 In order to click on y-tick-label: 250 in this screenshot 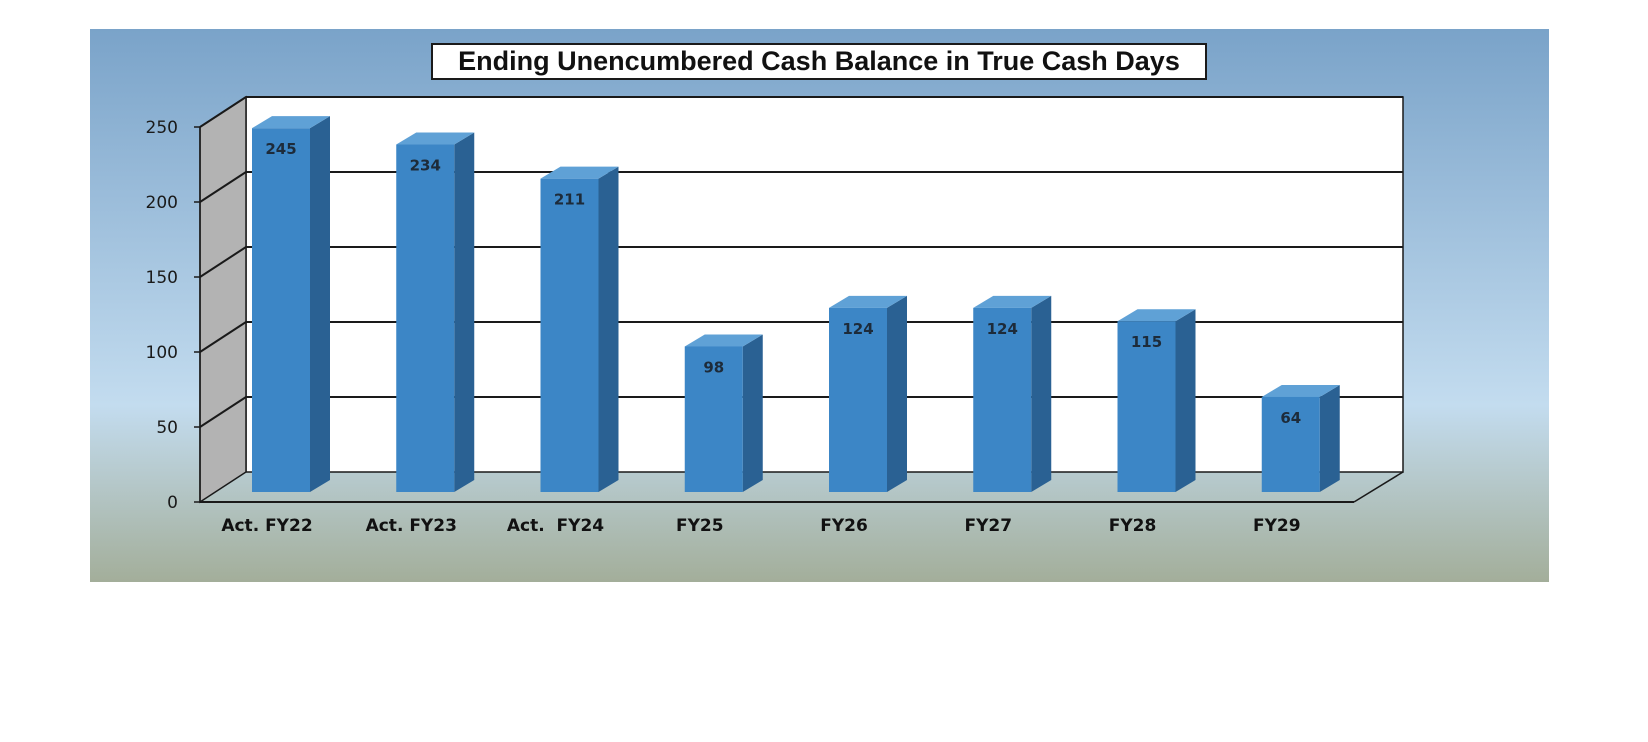, I will do `click(162, 128)`.